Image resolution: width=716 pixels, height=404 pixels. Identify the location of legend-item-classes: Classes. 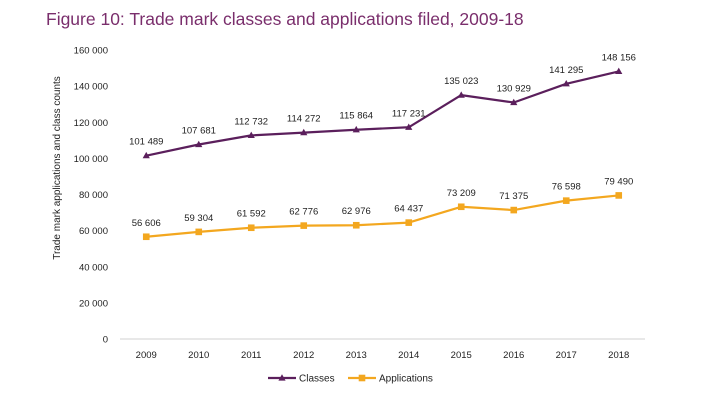
(301, 379).